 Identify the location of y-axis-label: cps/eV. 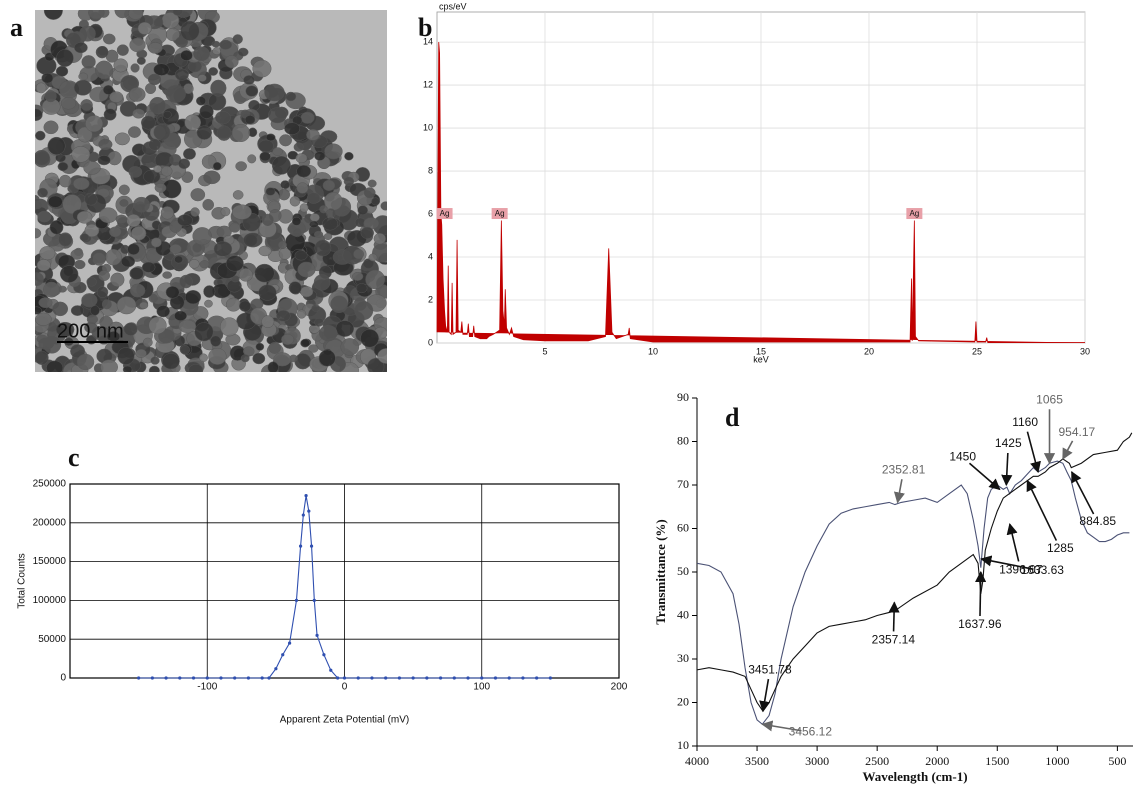
(453, 6).